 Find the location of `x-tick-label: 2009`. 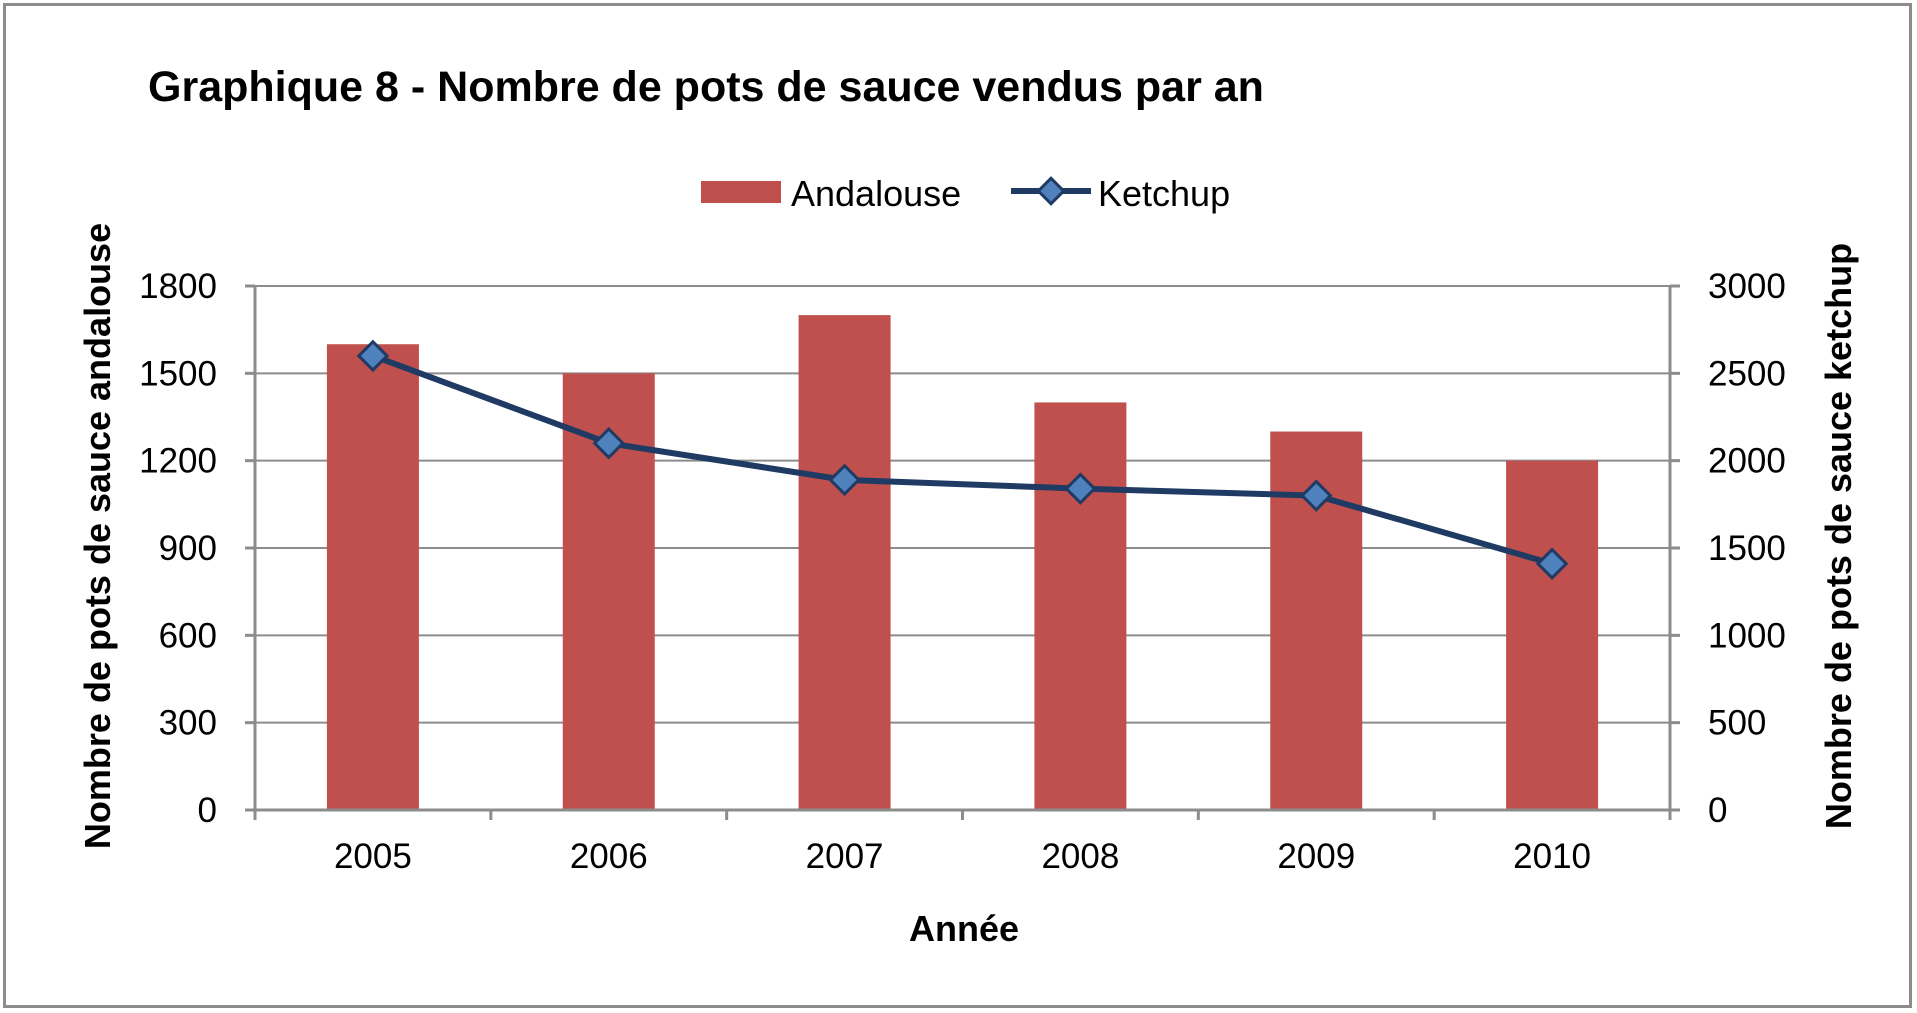

x-tick-label: 2009 is located at coordinates (1316, 856).